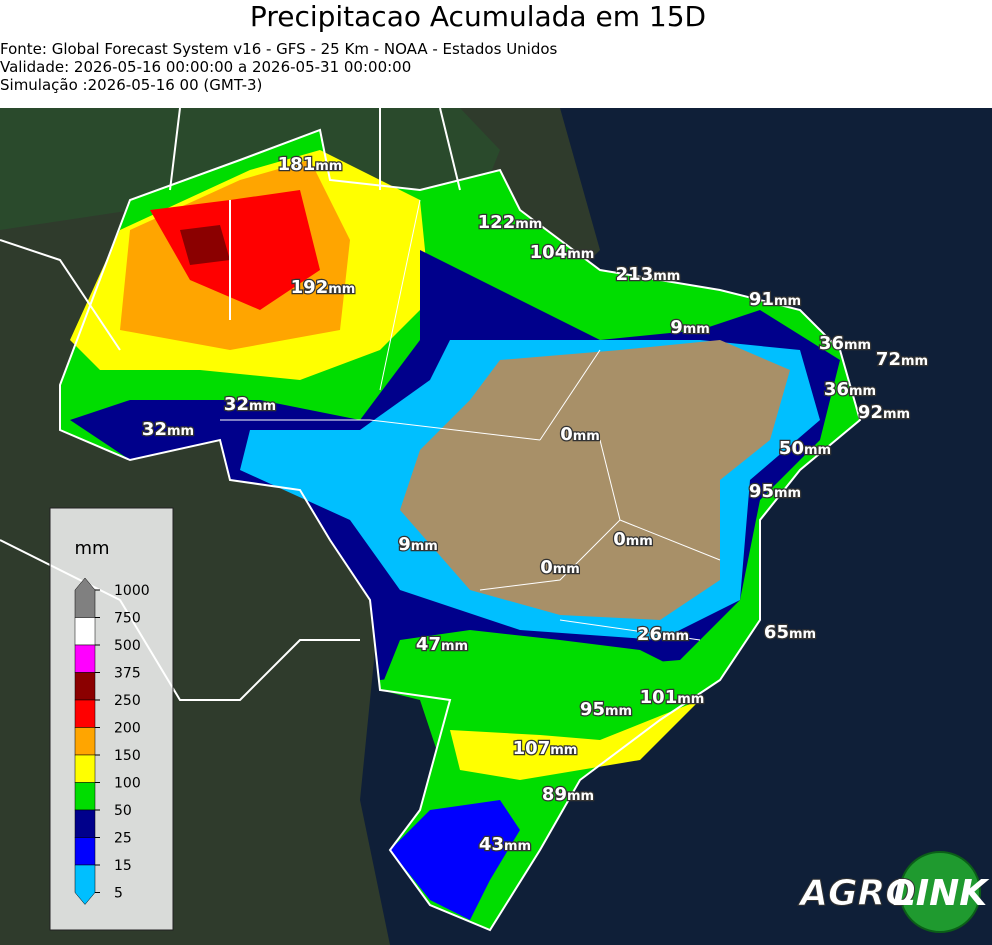  I want to click on legend: 1000 750 500 375 250 200 150 100 50 25 15 5, so click(112, 741).